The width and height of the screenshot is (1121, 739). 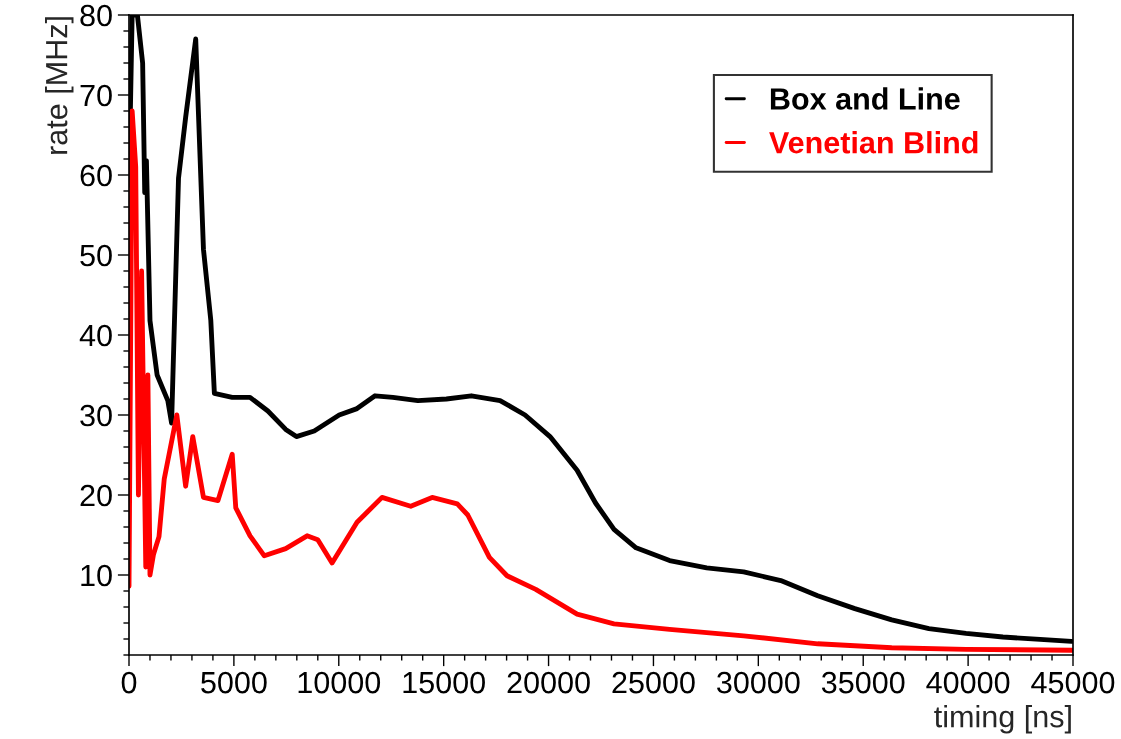 I want to click on x-tick-label: 10000, so click(x=339, y=682).